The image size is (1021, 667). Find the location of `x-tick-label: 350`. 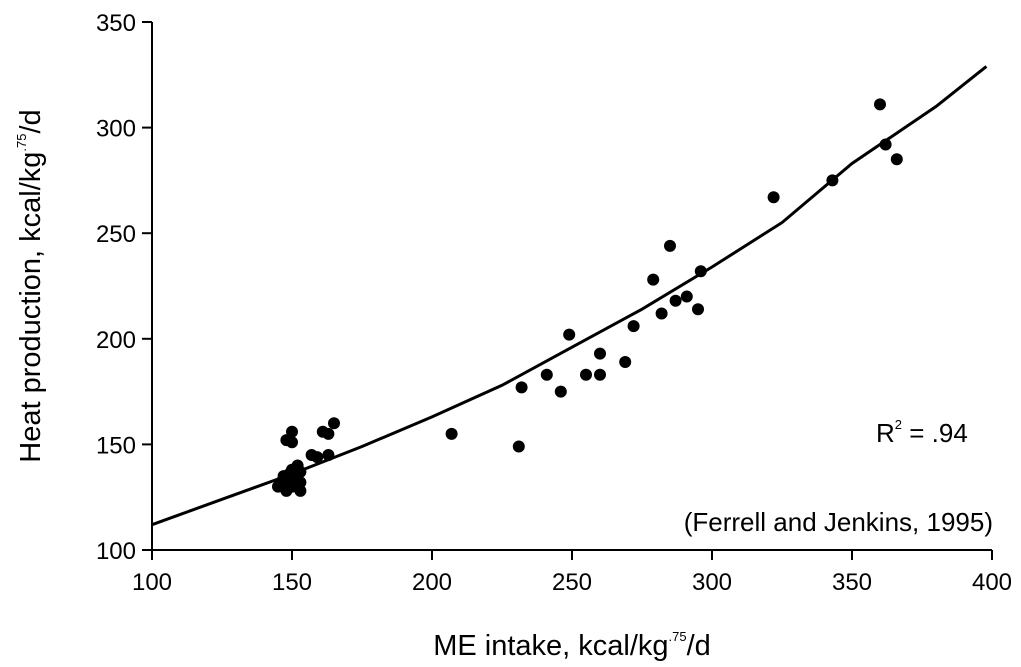

x-tick-label: 350 is located at coordinates (852, 582).